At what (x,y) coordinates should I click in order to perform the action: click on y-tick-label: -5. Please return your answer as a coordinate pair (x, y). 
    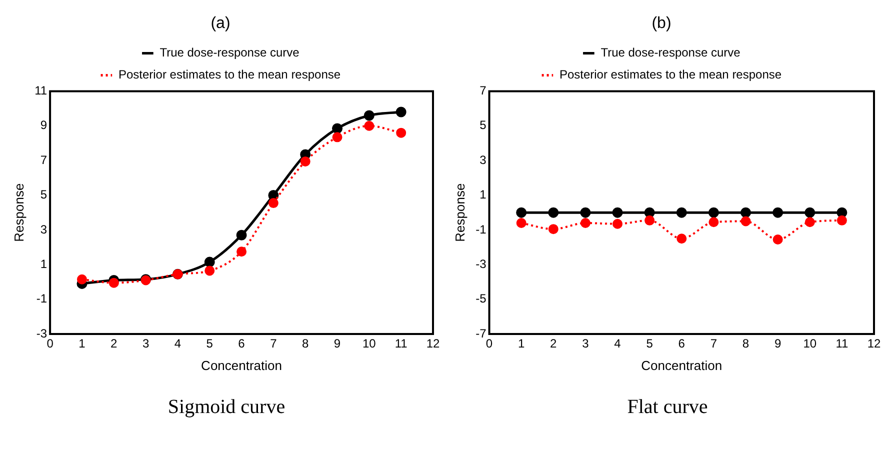
    Looking at the image, I should click on (481, 299).